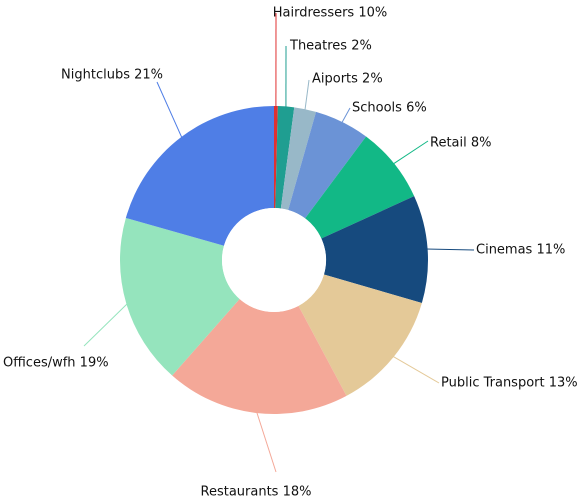 The image size is (578, 498). I want to click on slice-retail, so click(360, 187).